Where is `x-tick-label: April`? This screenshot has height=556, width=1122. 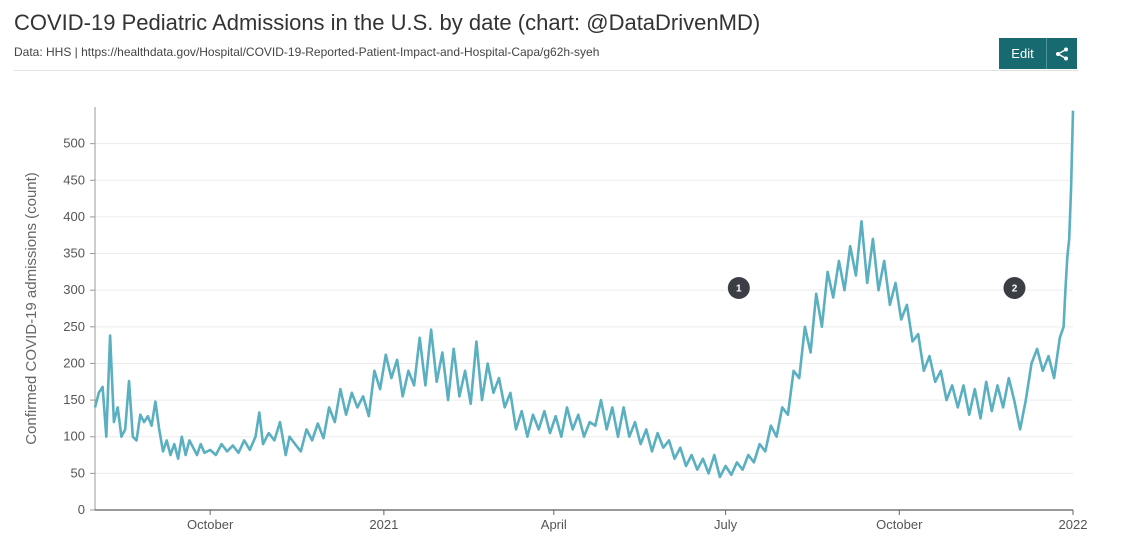
x-tick-label: April is located at coordinates (554, 524).